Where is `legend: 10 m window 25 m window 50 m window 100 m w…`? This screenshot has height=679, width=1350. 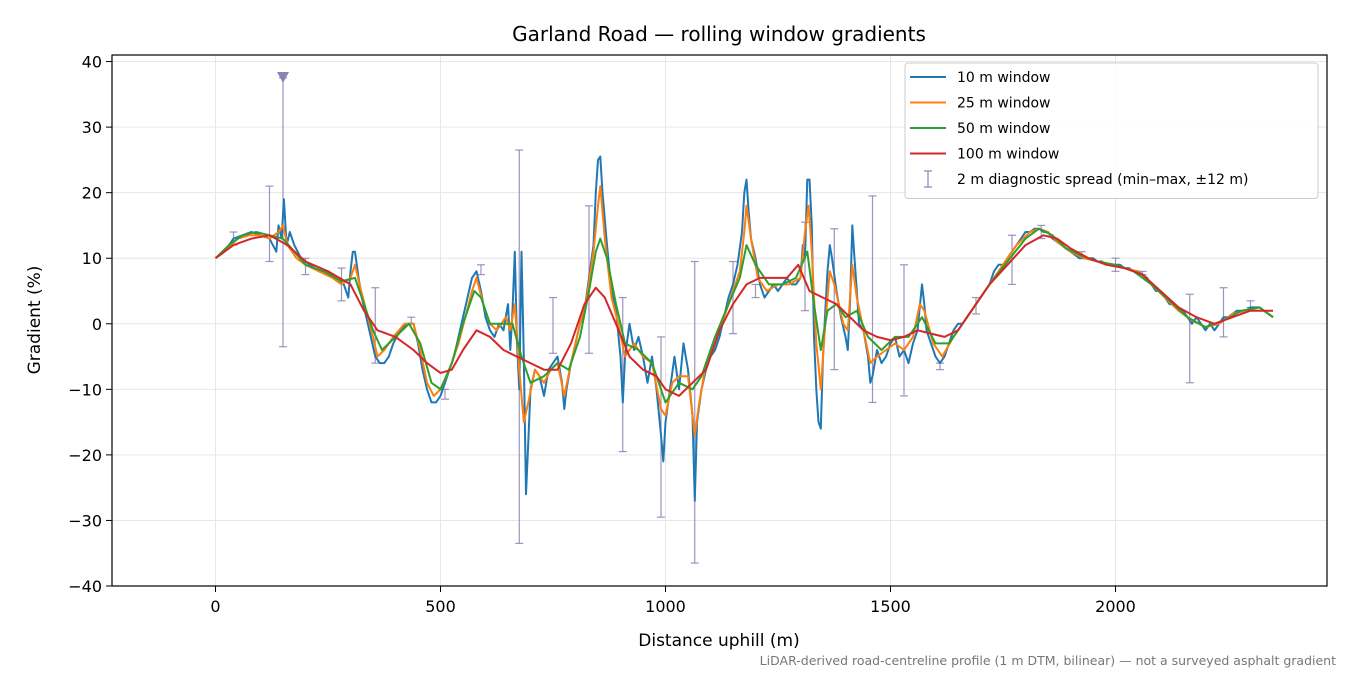
legend: 10 m window 25 m window 50 m window 100 m w… is located at coordinates (1111, 130).